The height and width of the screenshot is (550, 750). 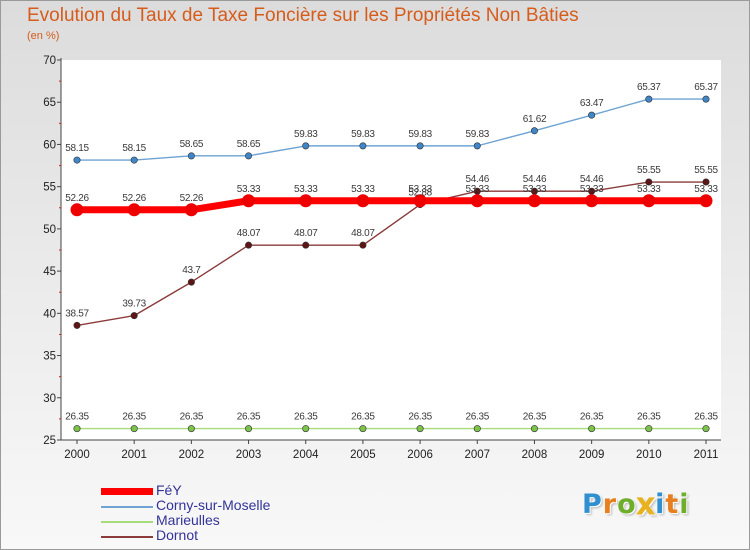 I want to click on data-label-corny-sur-moselle: 61.62, so click(x=535, y=119).